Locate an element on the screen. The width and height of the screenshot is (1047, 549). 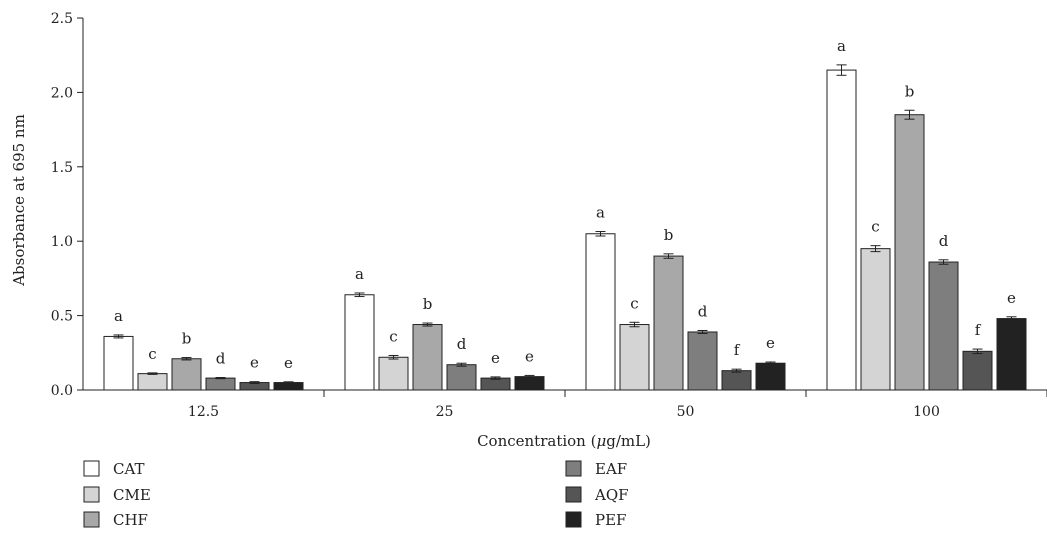
x-axis-title-mu: μ is located at coordinates (601, 441).